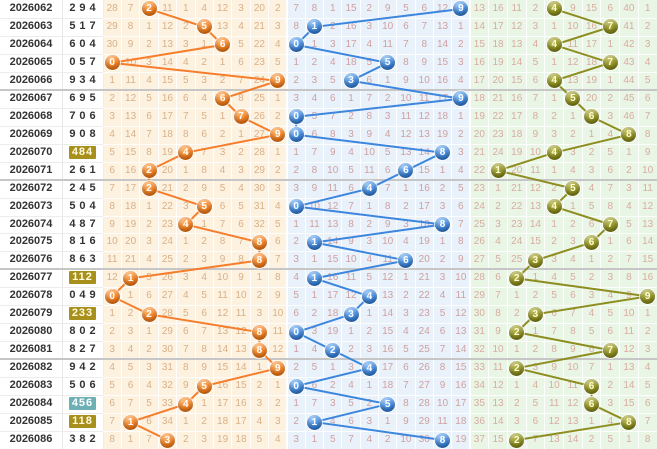 The image size is (657, 449). What do you see at coordinates (84, 8) in the screenshot?
I see `result-value: 294` at bounding box center [84, 8].